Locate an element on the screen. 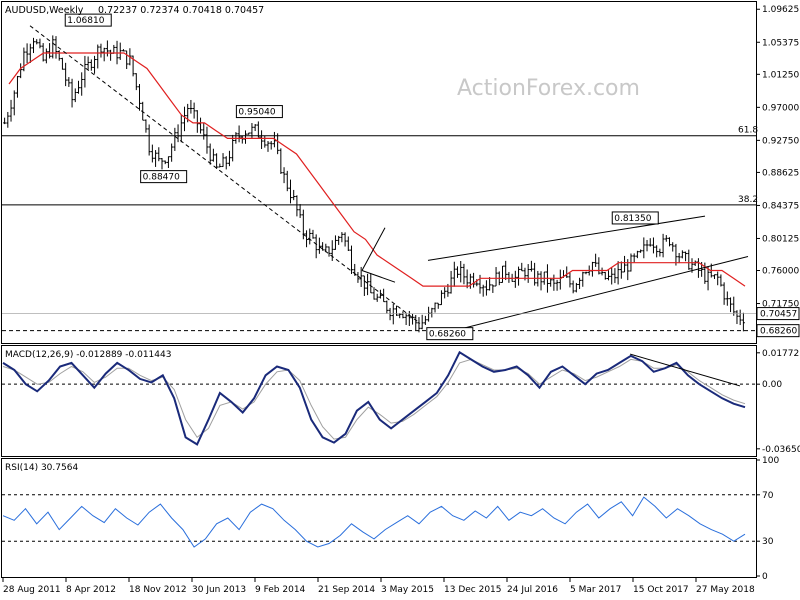  macd-label: MACD(12,26,9) -0.012889 -0.011443 is located at coordinates (88, 355).